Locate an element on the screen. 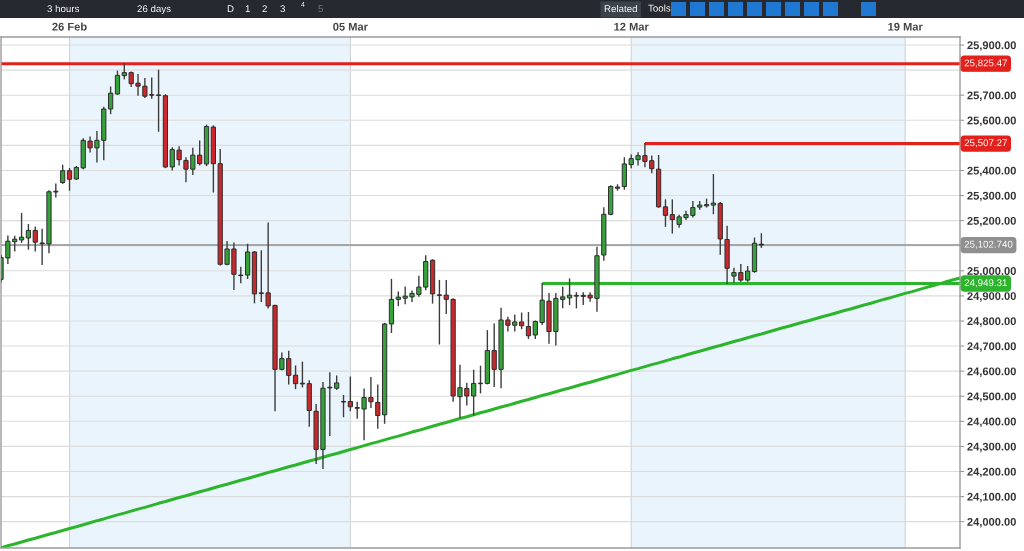 This screenshot has height=551, width=1024. y-tick-label: 24,500.00 is located at coordinates (991, 397).